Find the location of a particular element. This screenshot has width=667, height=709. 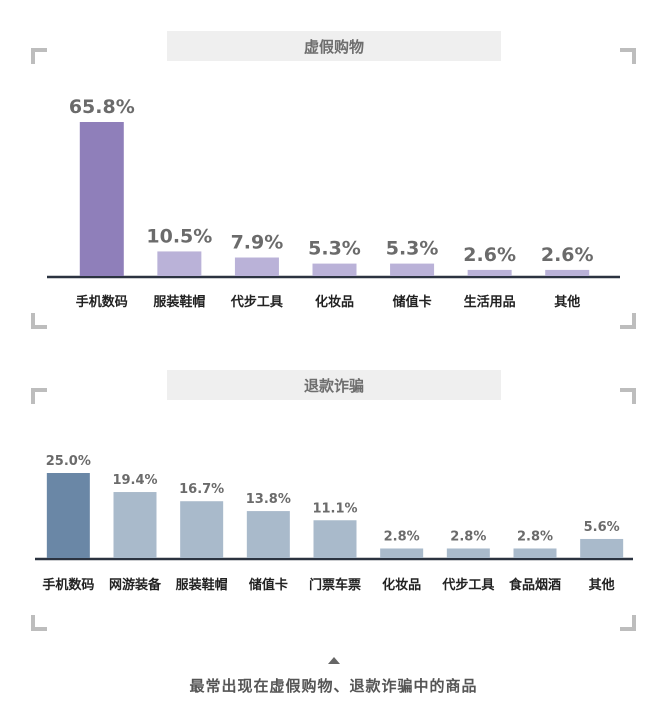

bar-value-label: 16.7% is located at coordinates (201, 489).